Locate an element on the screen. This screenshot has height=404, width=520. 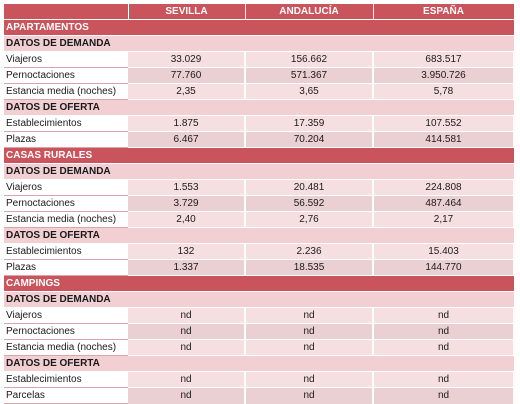
table-row: Estancia media (noches) 2,35 3,65 5,78 is located at coordinates (259, 91).